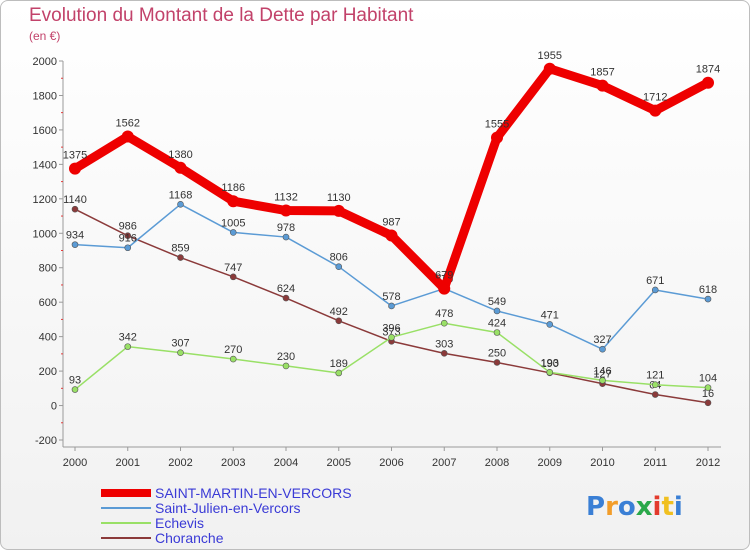 The width and height of the screenshot is (750, 550). I want to click on data-label: 578, so click(391, 297).